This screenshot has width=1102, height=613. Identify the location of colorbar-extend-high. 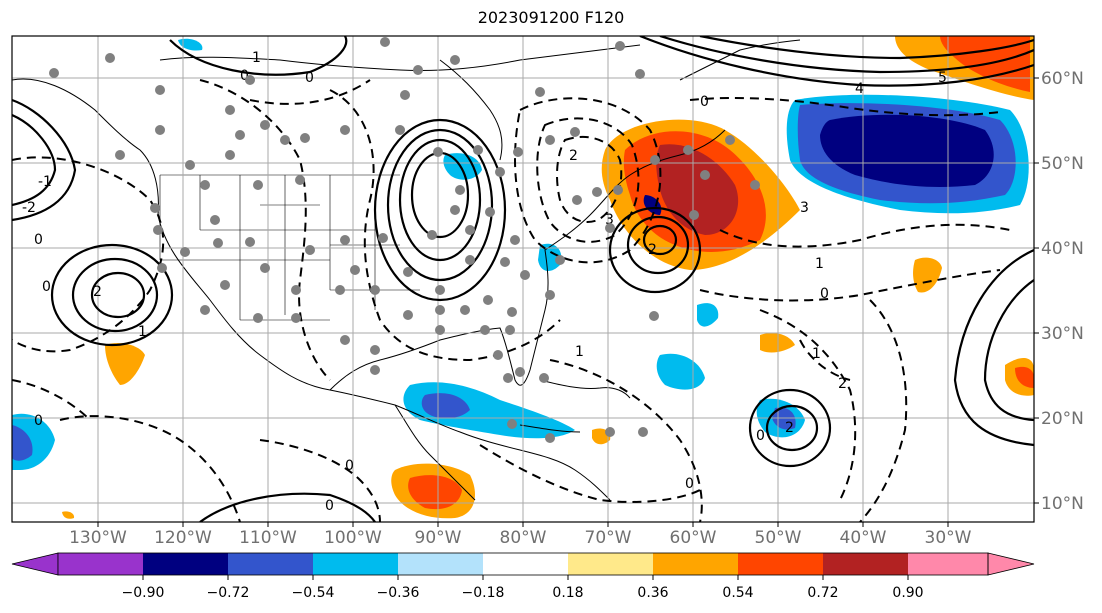
(1011, 564).